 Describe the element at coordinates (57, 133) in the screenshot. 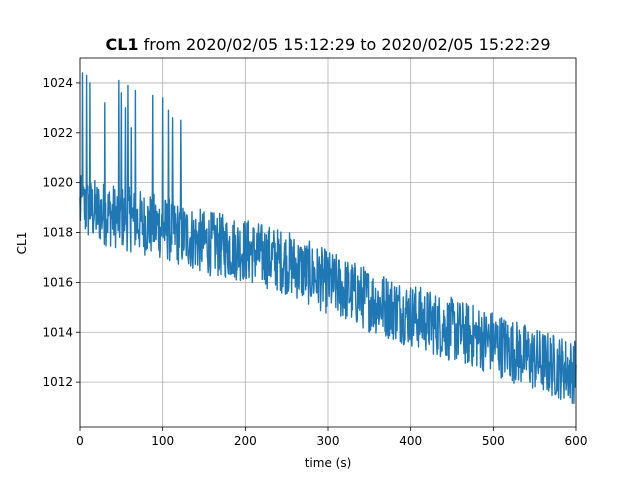

I see `y-tick-label: 1022` at that location.